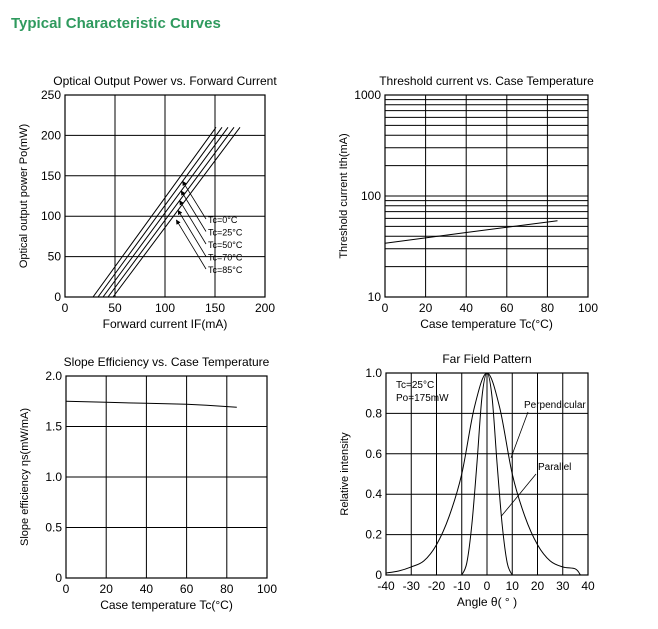 Image resolution: width=658 pixels, height=629 pixels. I want to click on chart1-series-line-tc-85-c, so click(153, 212).